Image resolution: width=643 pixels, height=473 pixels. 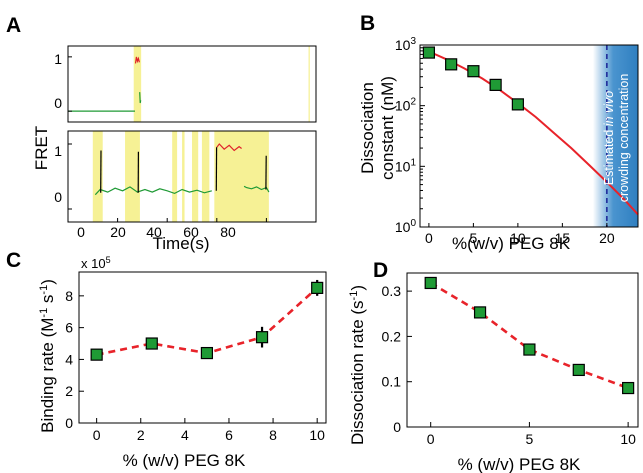 What do you see at coordinates (58, 151) in the screenshot?
I see `a-bottom-ytick-1: 1` at bounding box center [58, 151].